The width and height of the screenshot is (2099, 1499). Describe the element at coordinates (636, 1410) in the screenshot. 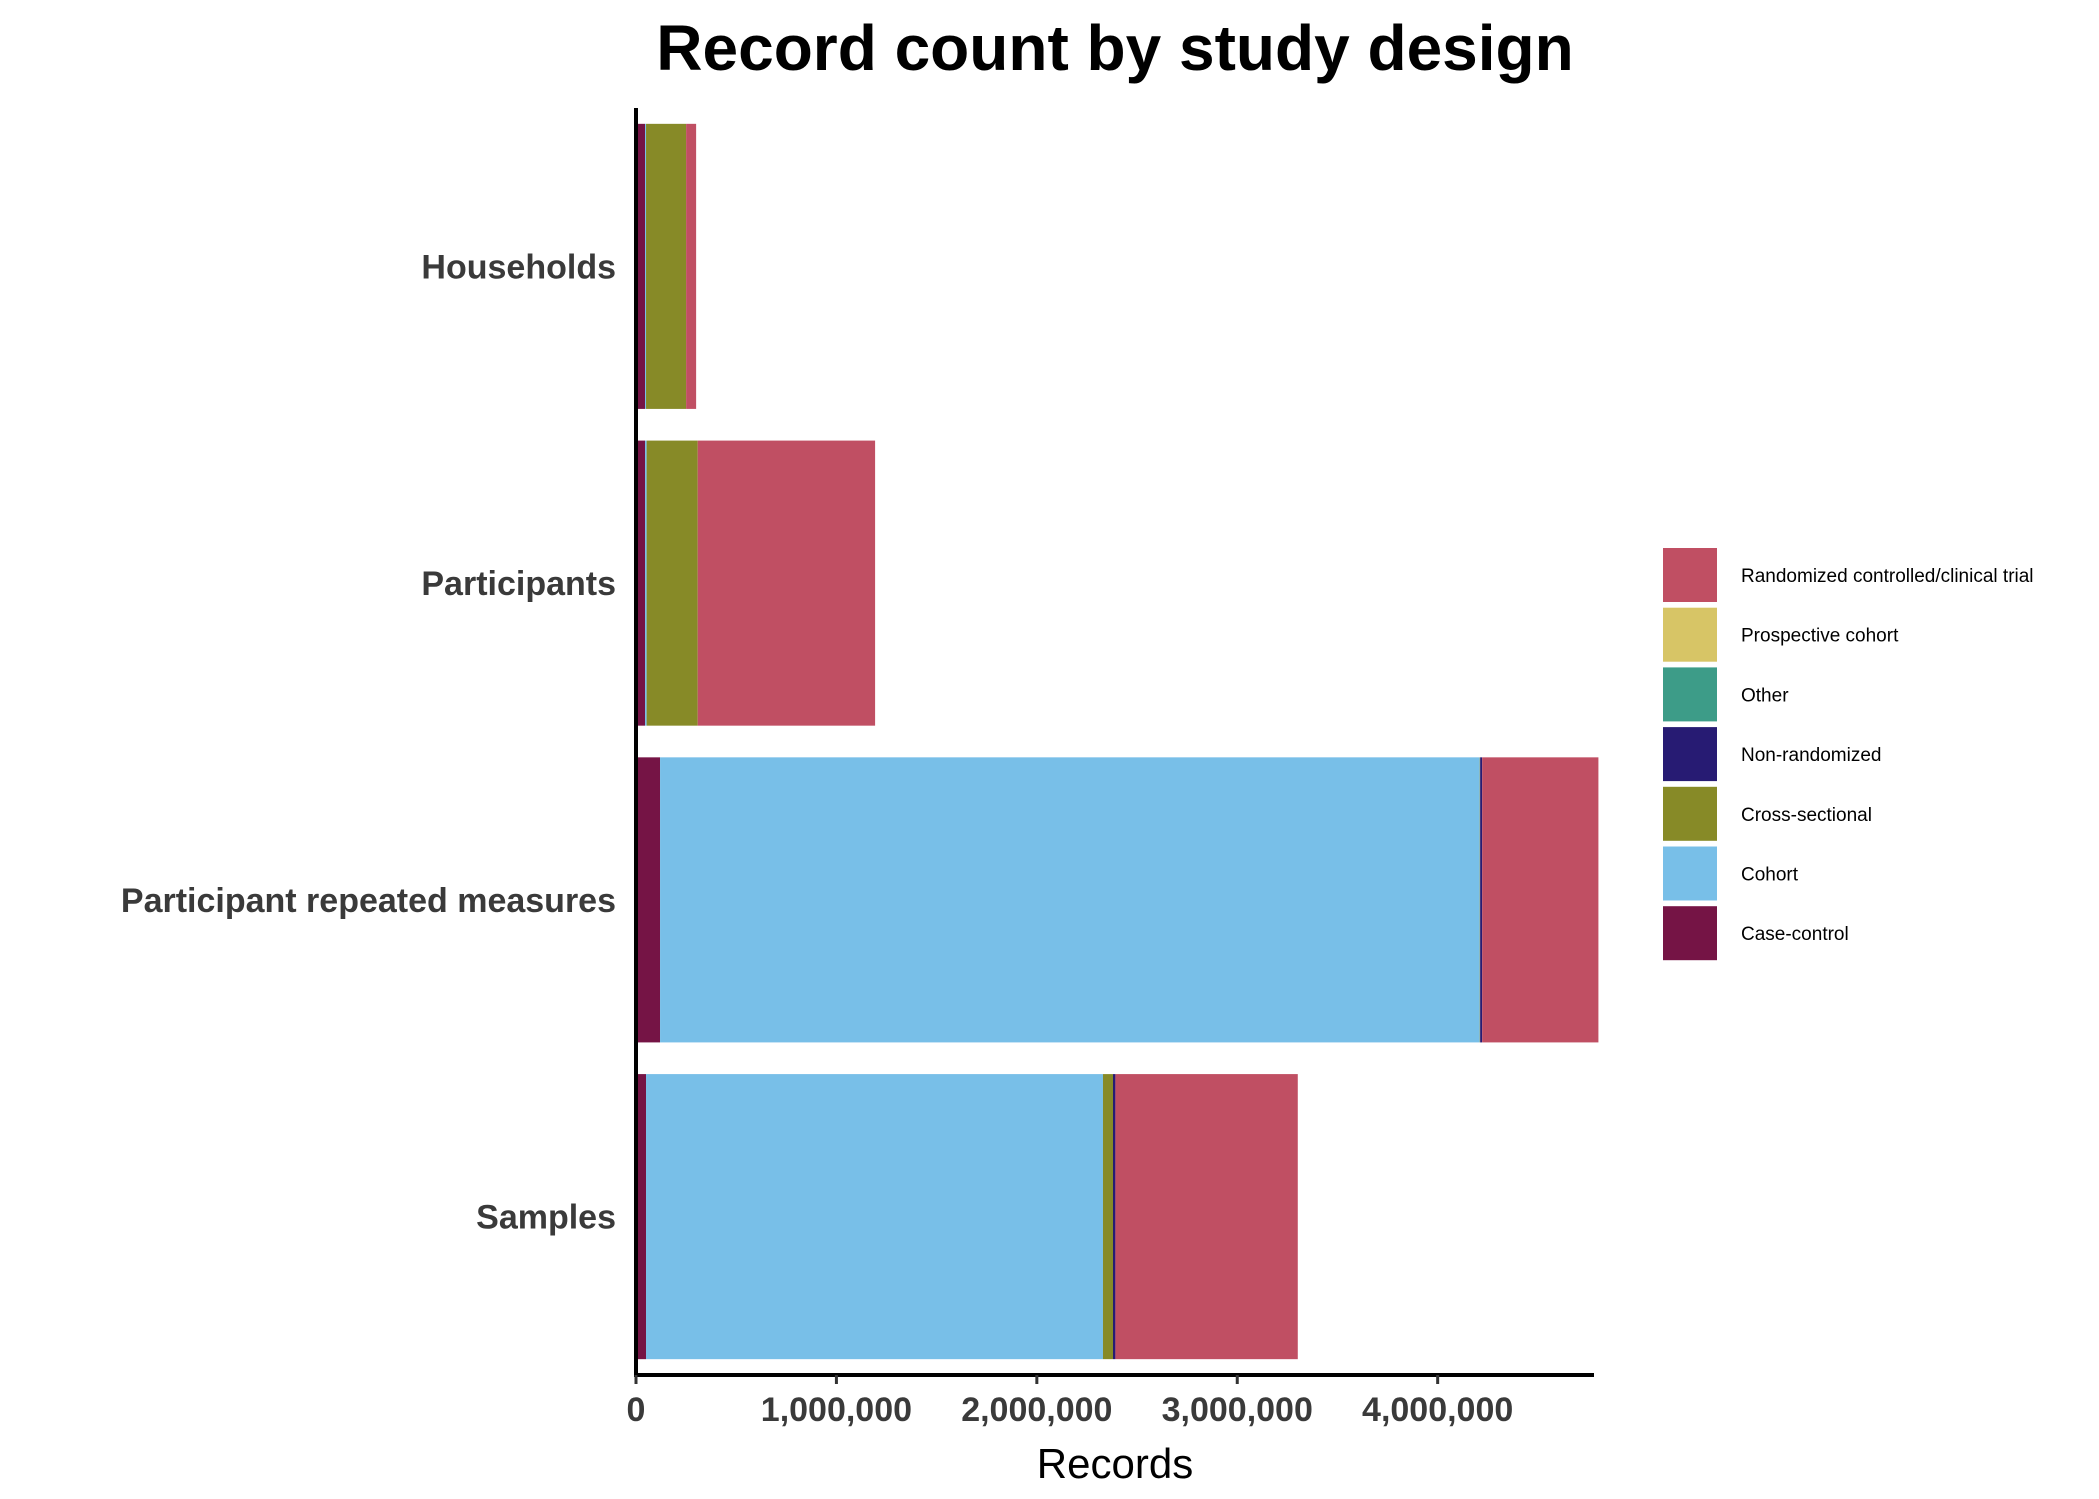

I see `x-tick-label: 0` at that location.